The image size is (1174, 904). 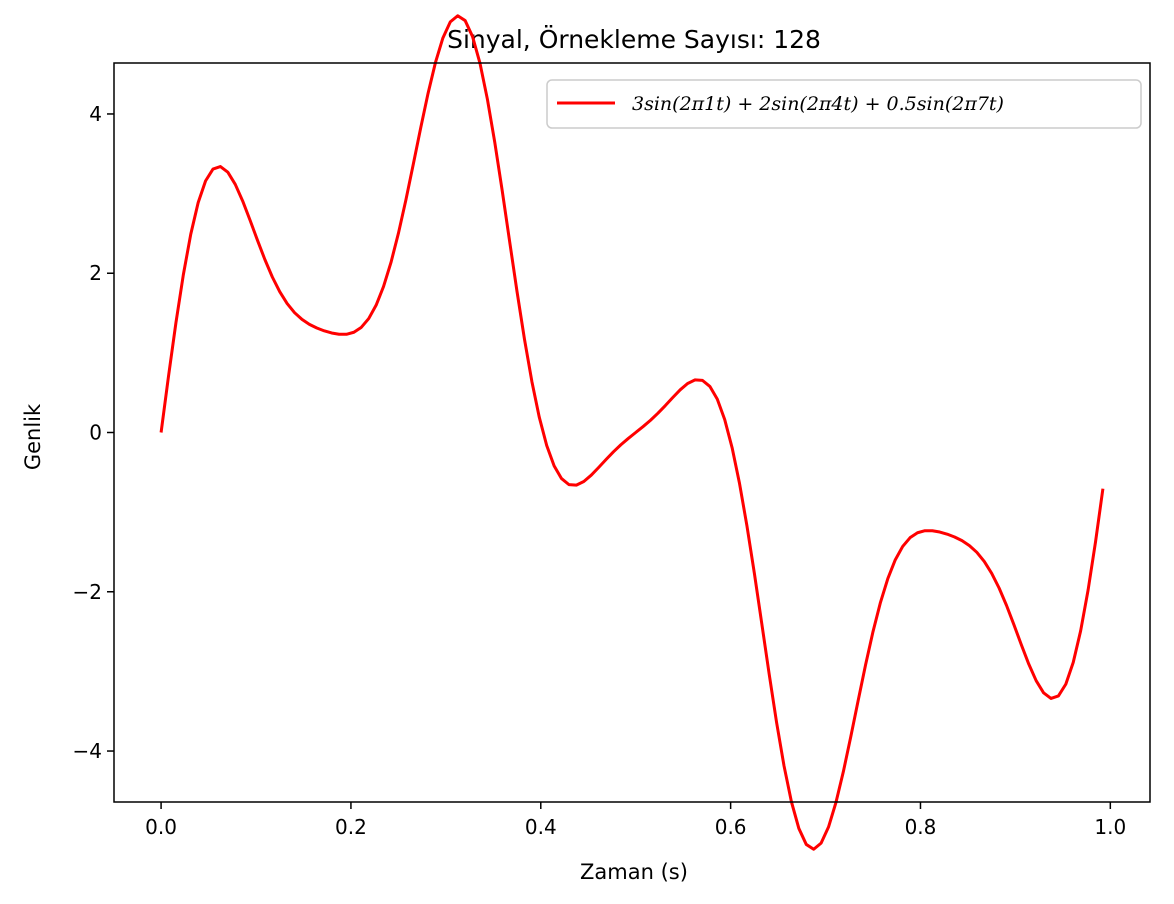 What do you see at coordinates (33, 436) in the screenshot?
I see `y-axis-label: Genlik` at bounding box center [33, 436].